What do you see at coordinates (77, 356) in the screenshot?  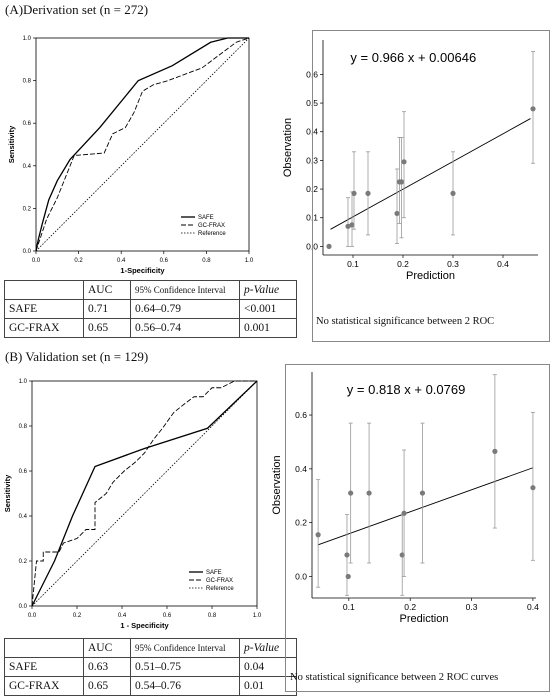 I see `panel-b-title: (B) Validation set (n = 129)` at bounding box center [77, 356].